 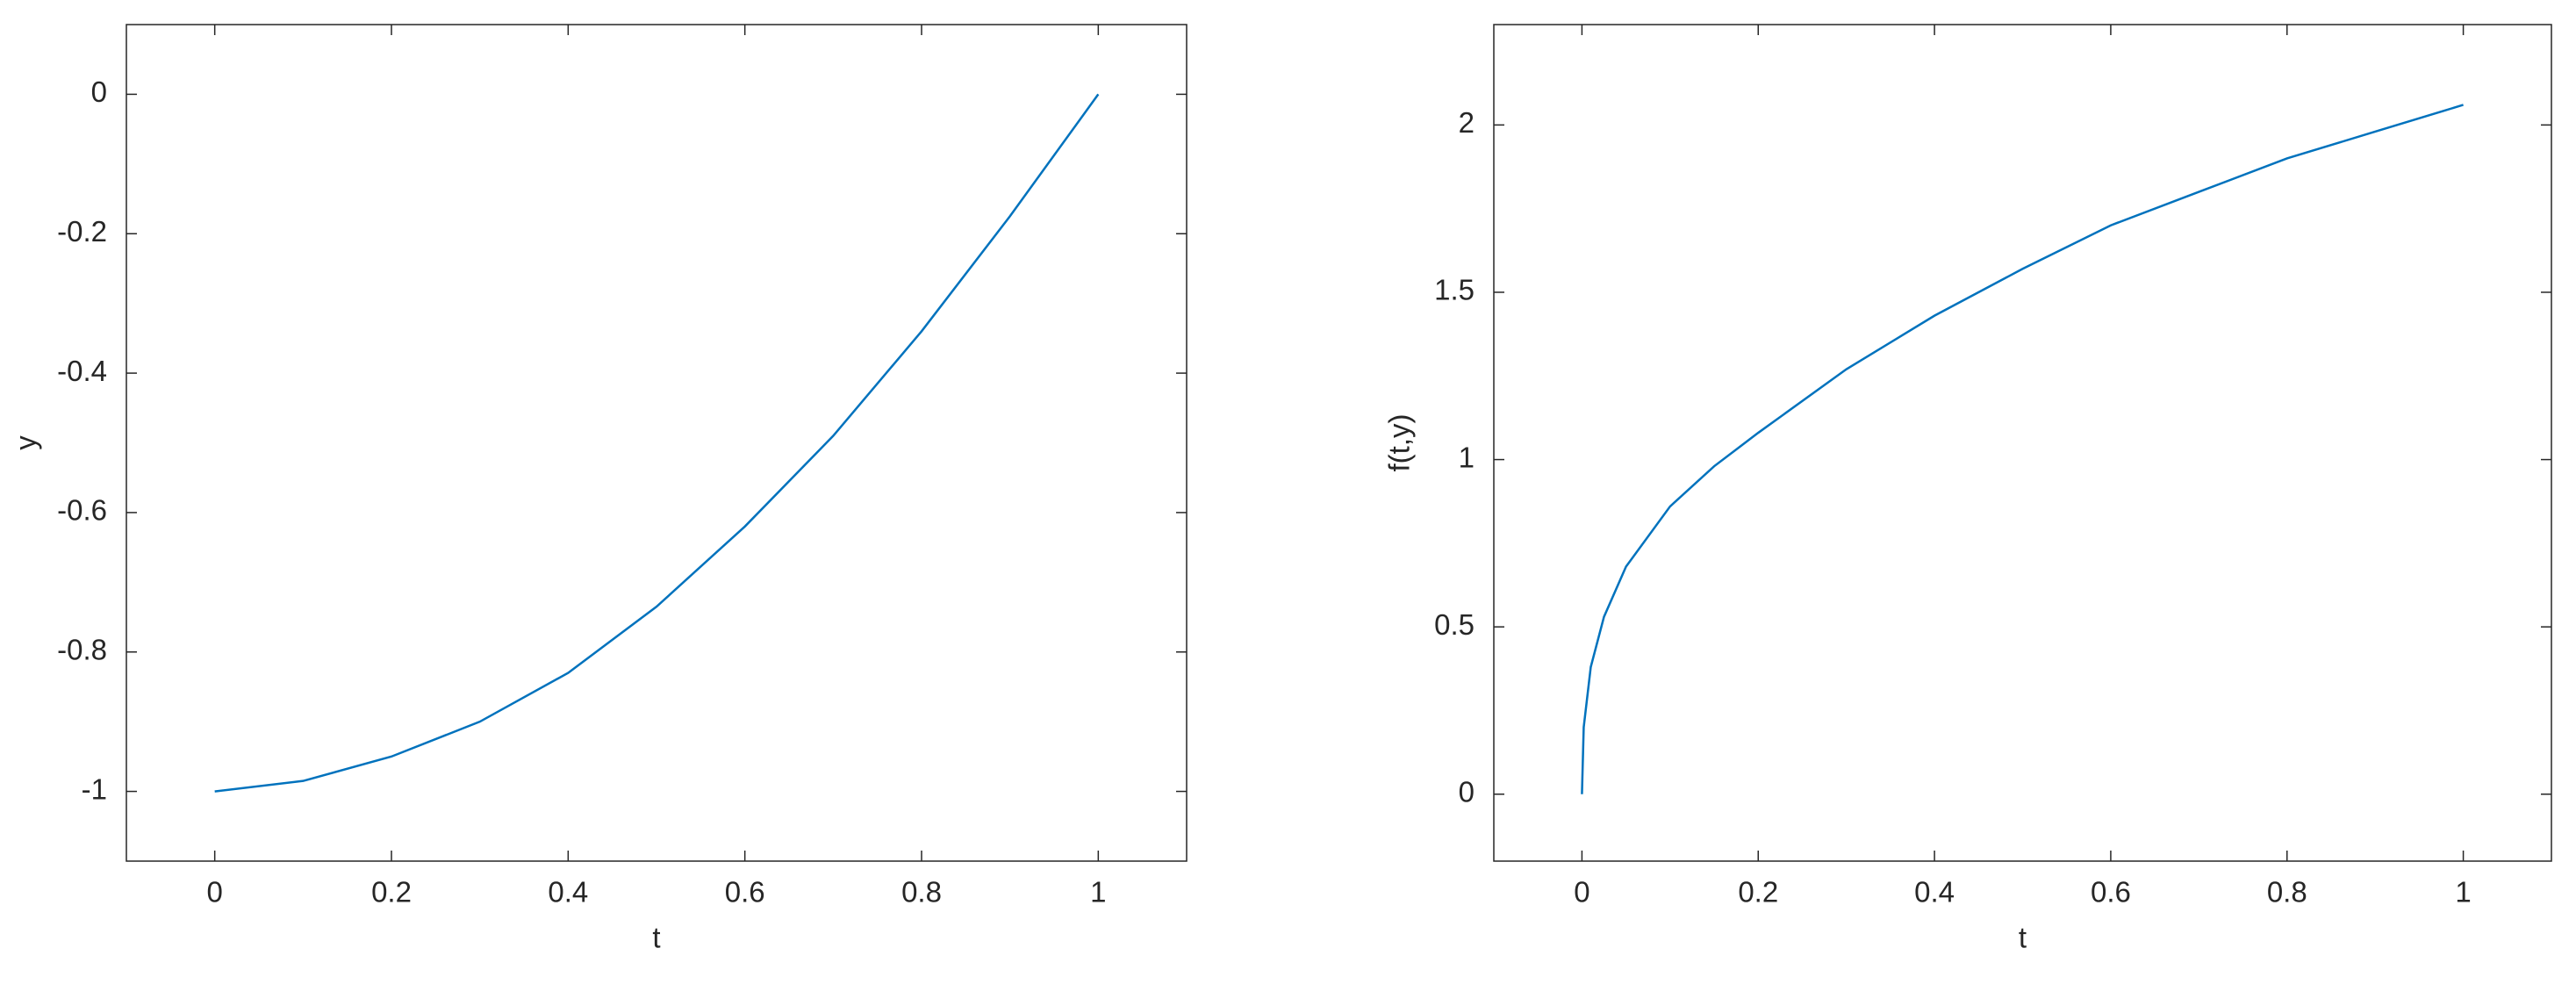 What do you see at coordinates (82, 649) in the screenshot?
I see `y-tick-label: -0.8` at bounding box center [82, 649].